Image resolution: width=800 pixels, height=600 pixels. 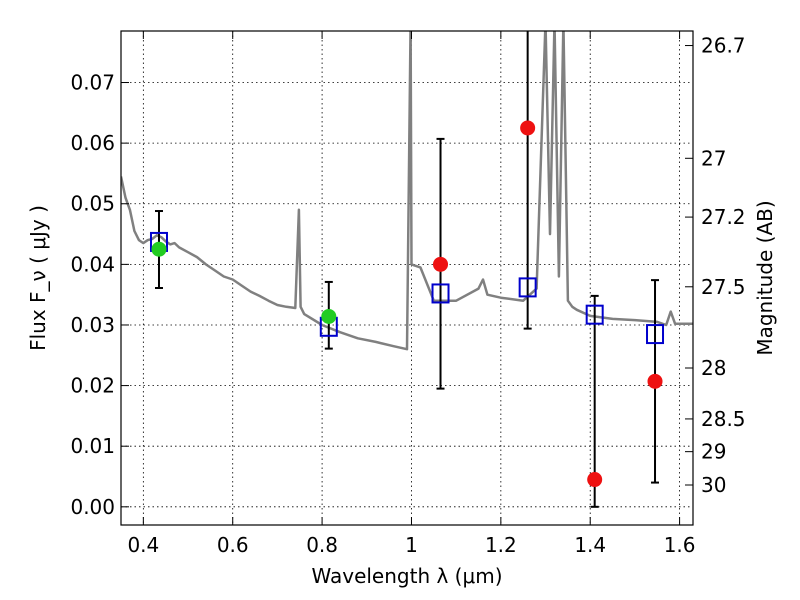 What do you see at coordinates (92, 446) in the screenshot?
I see `y-tick-label: 0.01` at bounding box center [92, 446].